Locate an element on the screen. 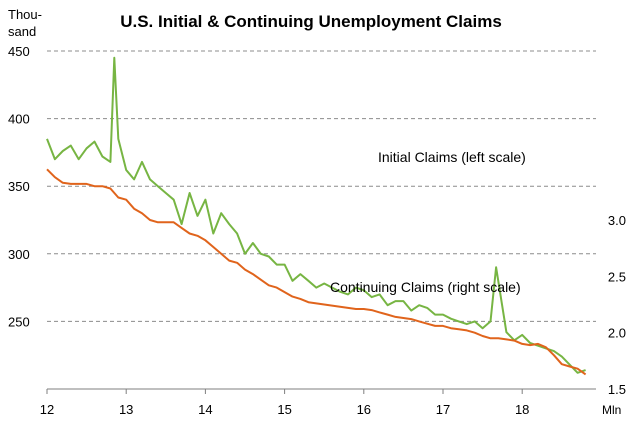  left-tick-label: 250 is located at coordinates (19, 321).